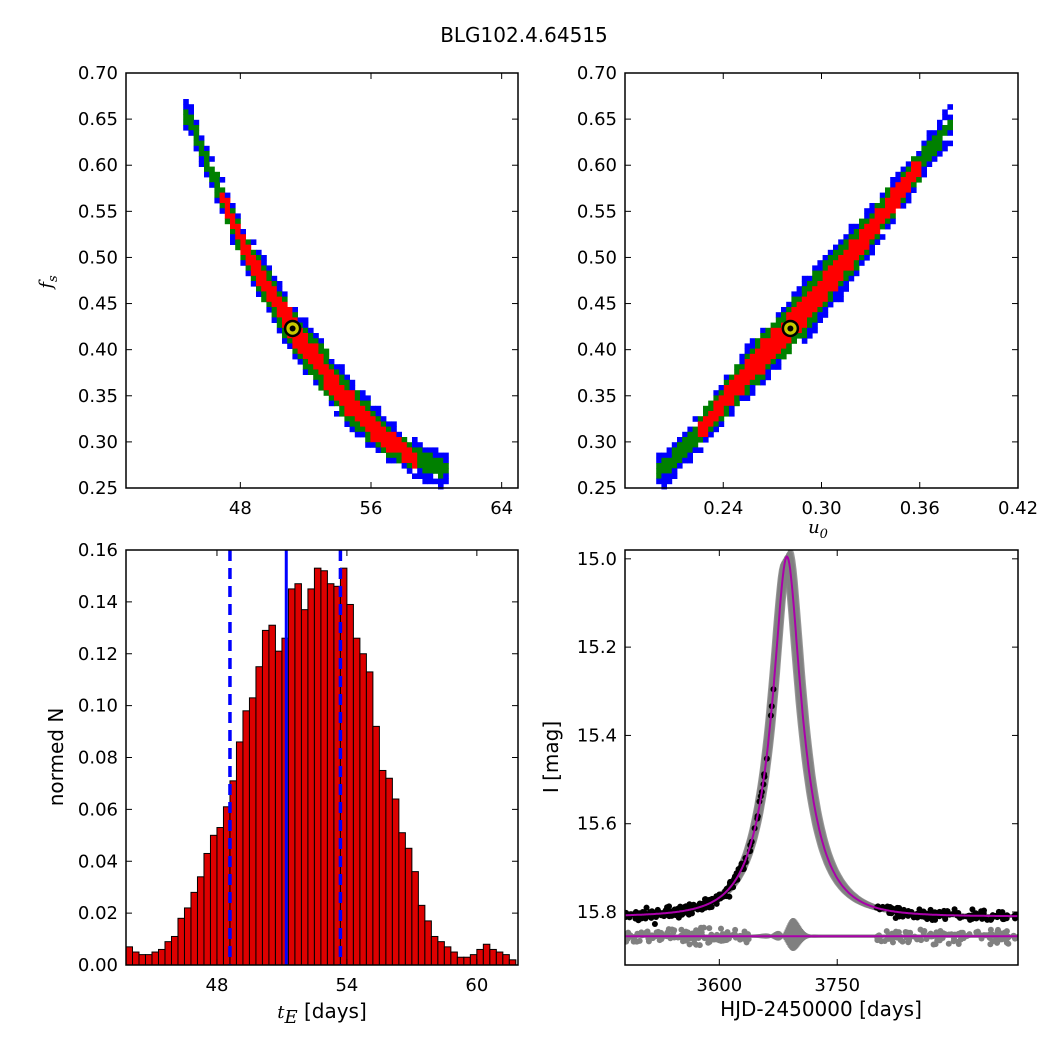 This screenshot has height=1050, width=1050. I want to click on best-fit-dot, so click(790, 328).